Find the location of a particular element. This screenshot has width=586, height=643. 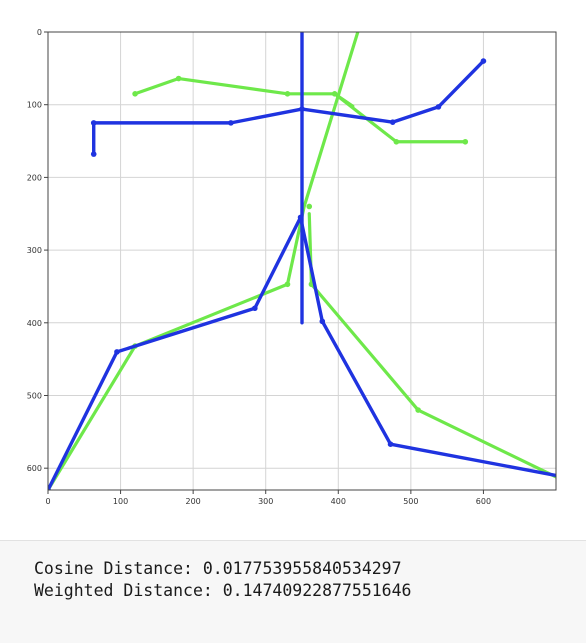

x-tick-label: 0 is located at coordinates (47, 501).